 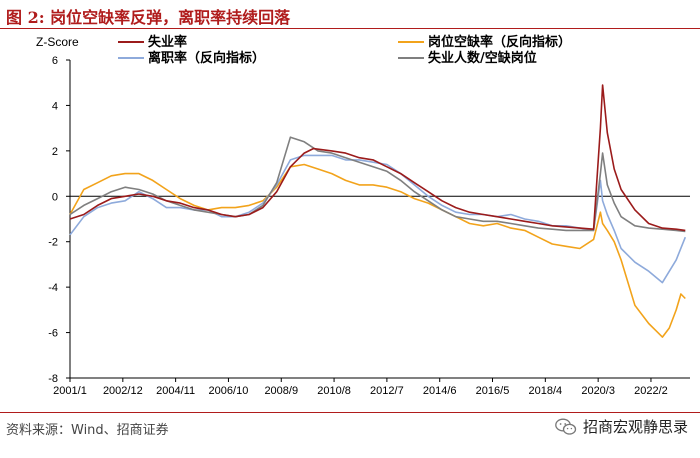 What do you see at coordinates (440, 391) in the screenshot?
I see `x-tick-label: 2014/6` at bounding box center [440, 391].